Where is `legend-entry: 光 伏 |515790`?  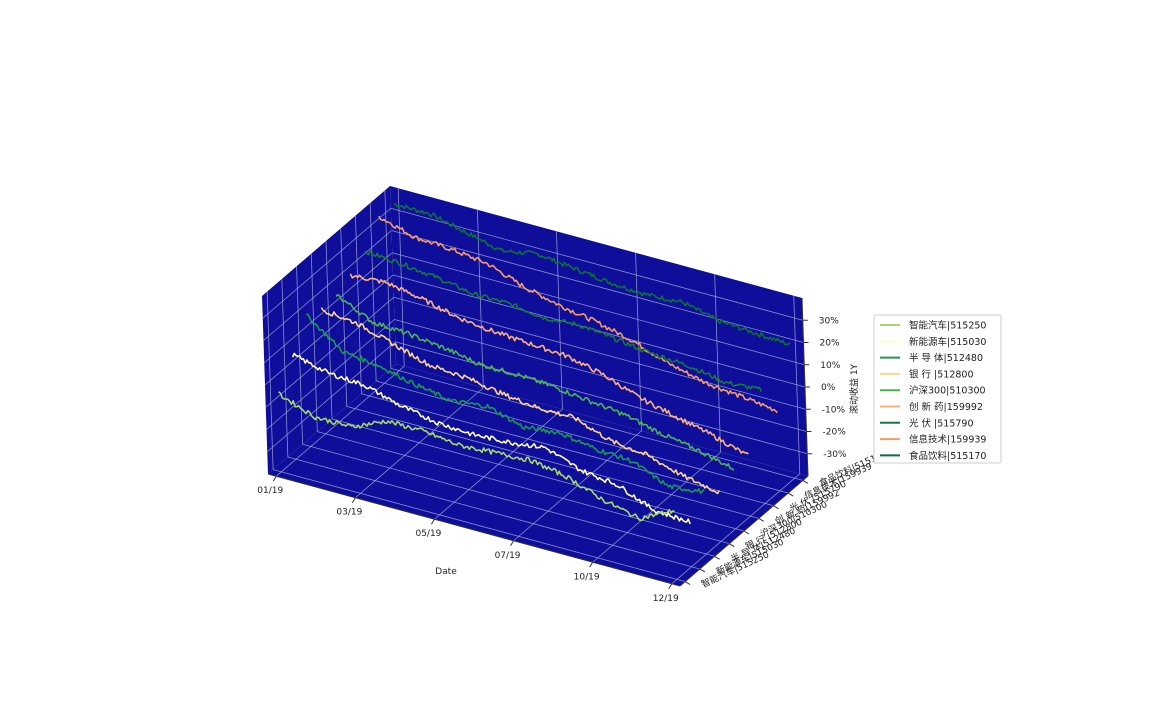 legend-entry: 光 伏 |515790 is located at coordinates (941, 423).